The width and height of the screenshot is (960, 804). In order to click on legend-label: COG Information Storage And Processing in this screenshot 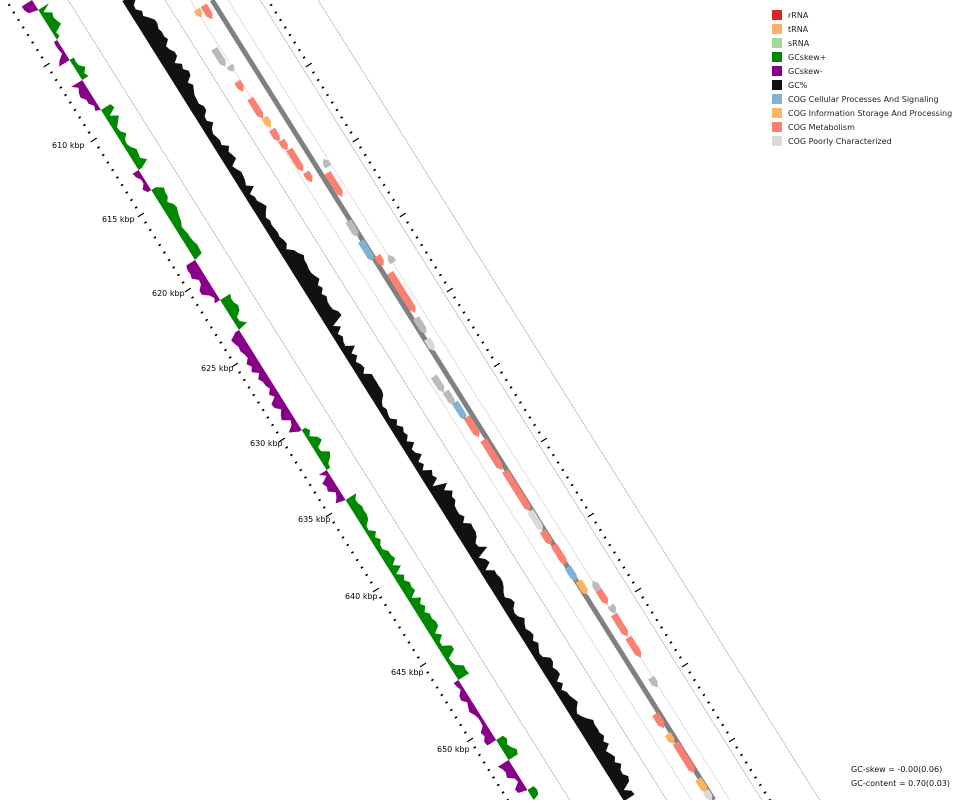, I will do `click(870, 113)`.